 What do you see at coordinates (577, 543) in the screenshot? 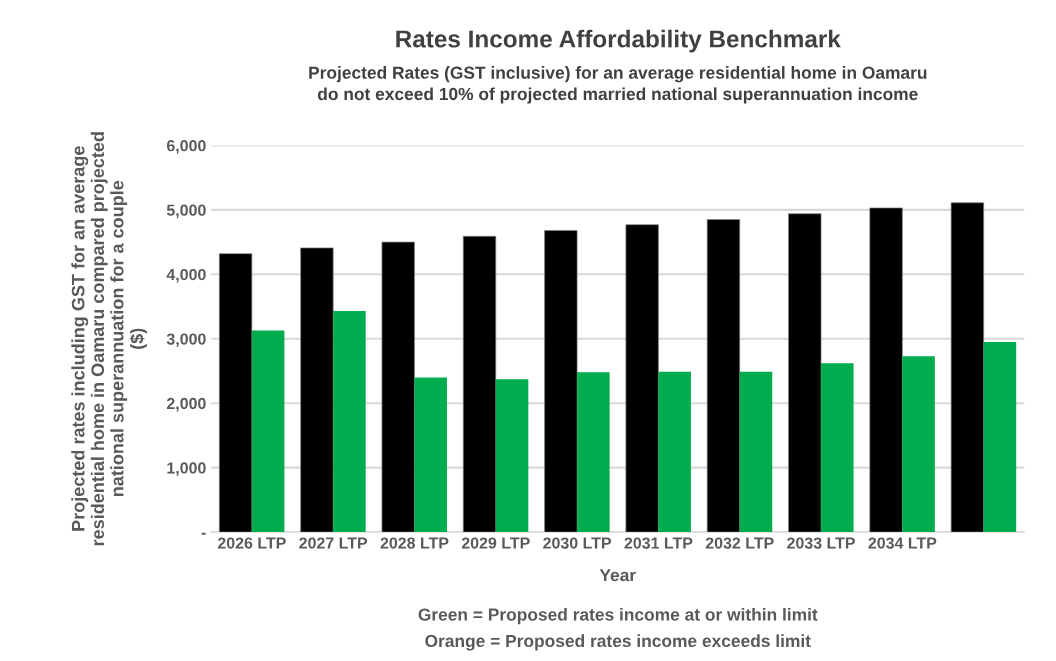
I see `x-tick-label: 2030 LTP` at bounding box center [577, 543].